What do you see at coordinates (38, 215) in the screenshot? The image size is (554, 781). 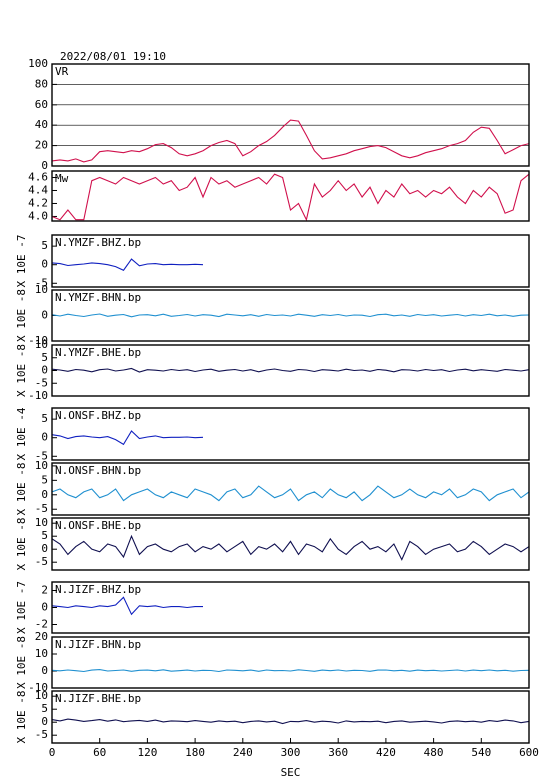 I see `y-tick-label: 4.0` at bounding box center [38, 215].